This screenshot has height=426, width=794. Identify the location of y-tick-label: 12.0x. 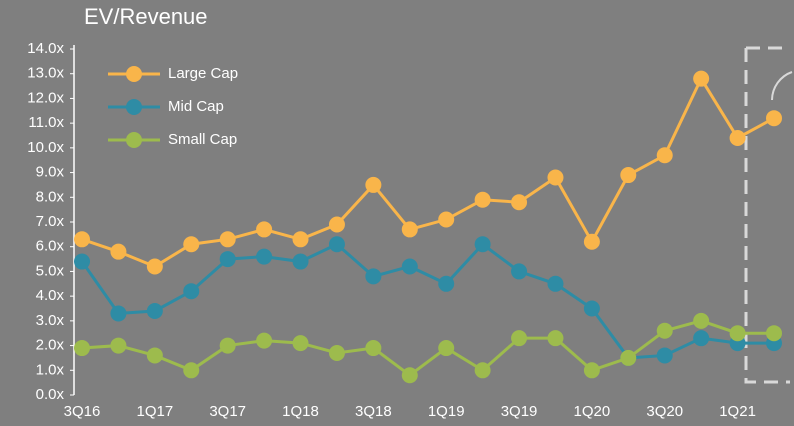
(45, 97).